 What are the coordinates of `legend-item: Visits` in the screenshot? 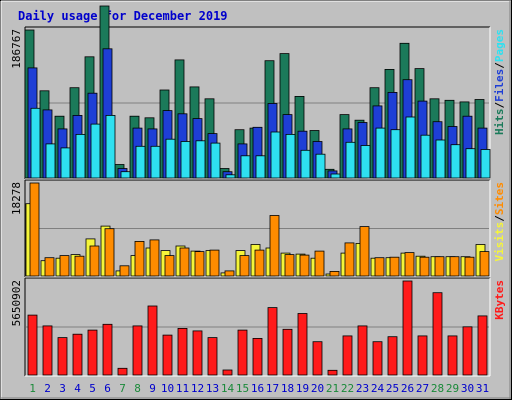 It's located at (499, 242).